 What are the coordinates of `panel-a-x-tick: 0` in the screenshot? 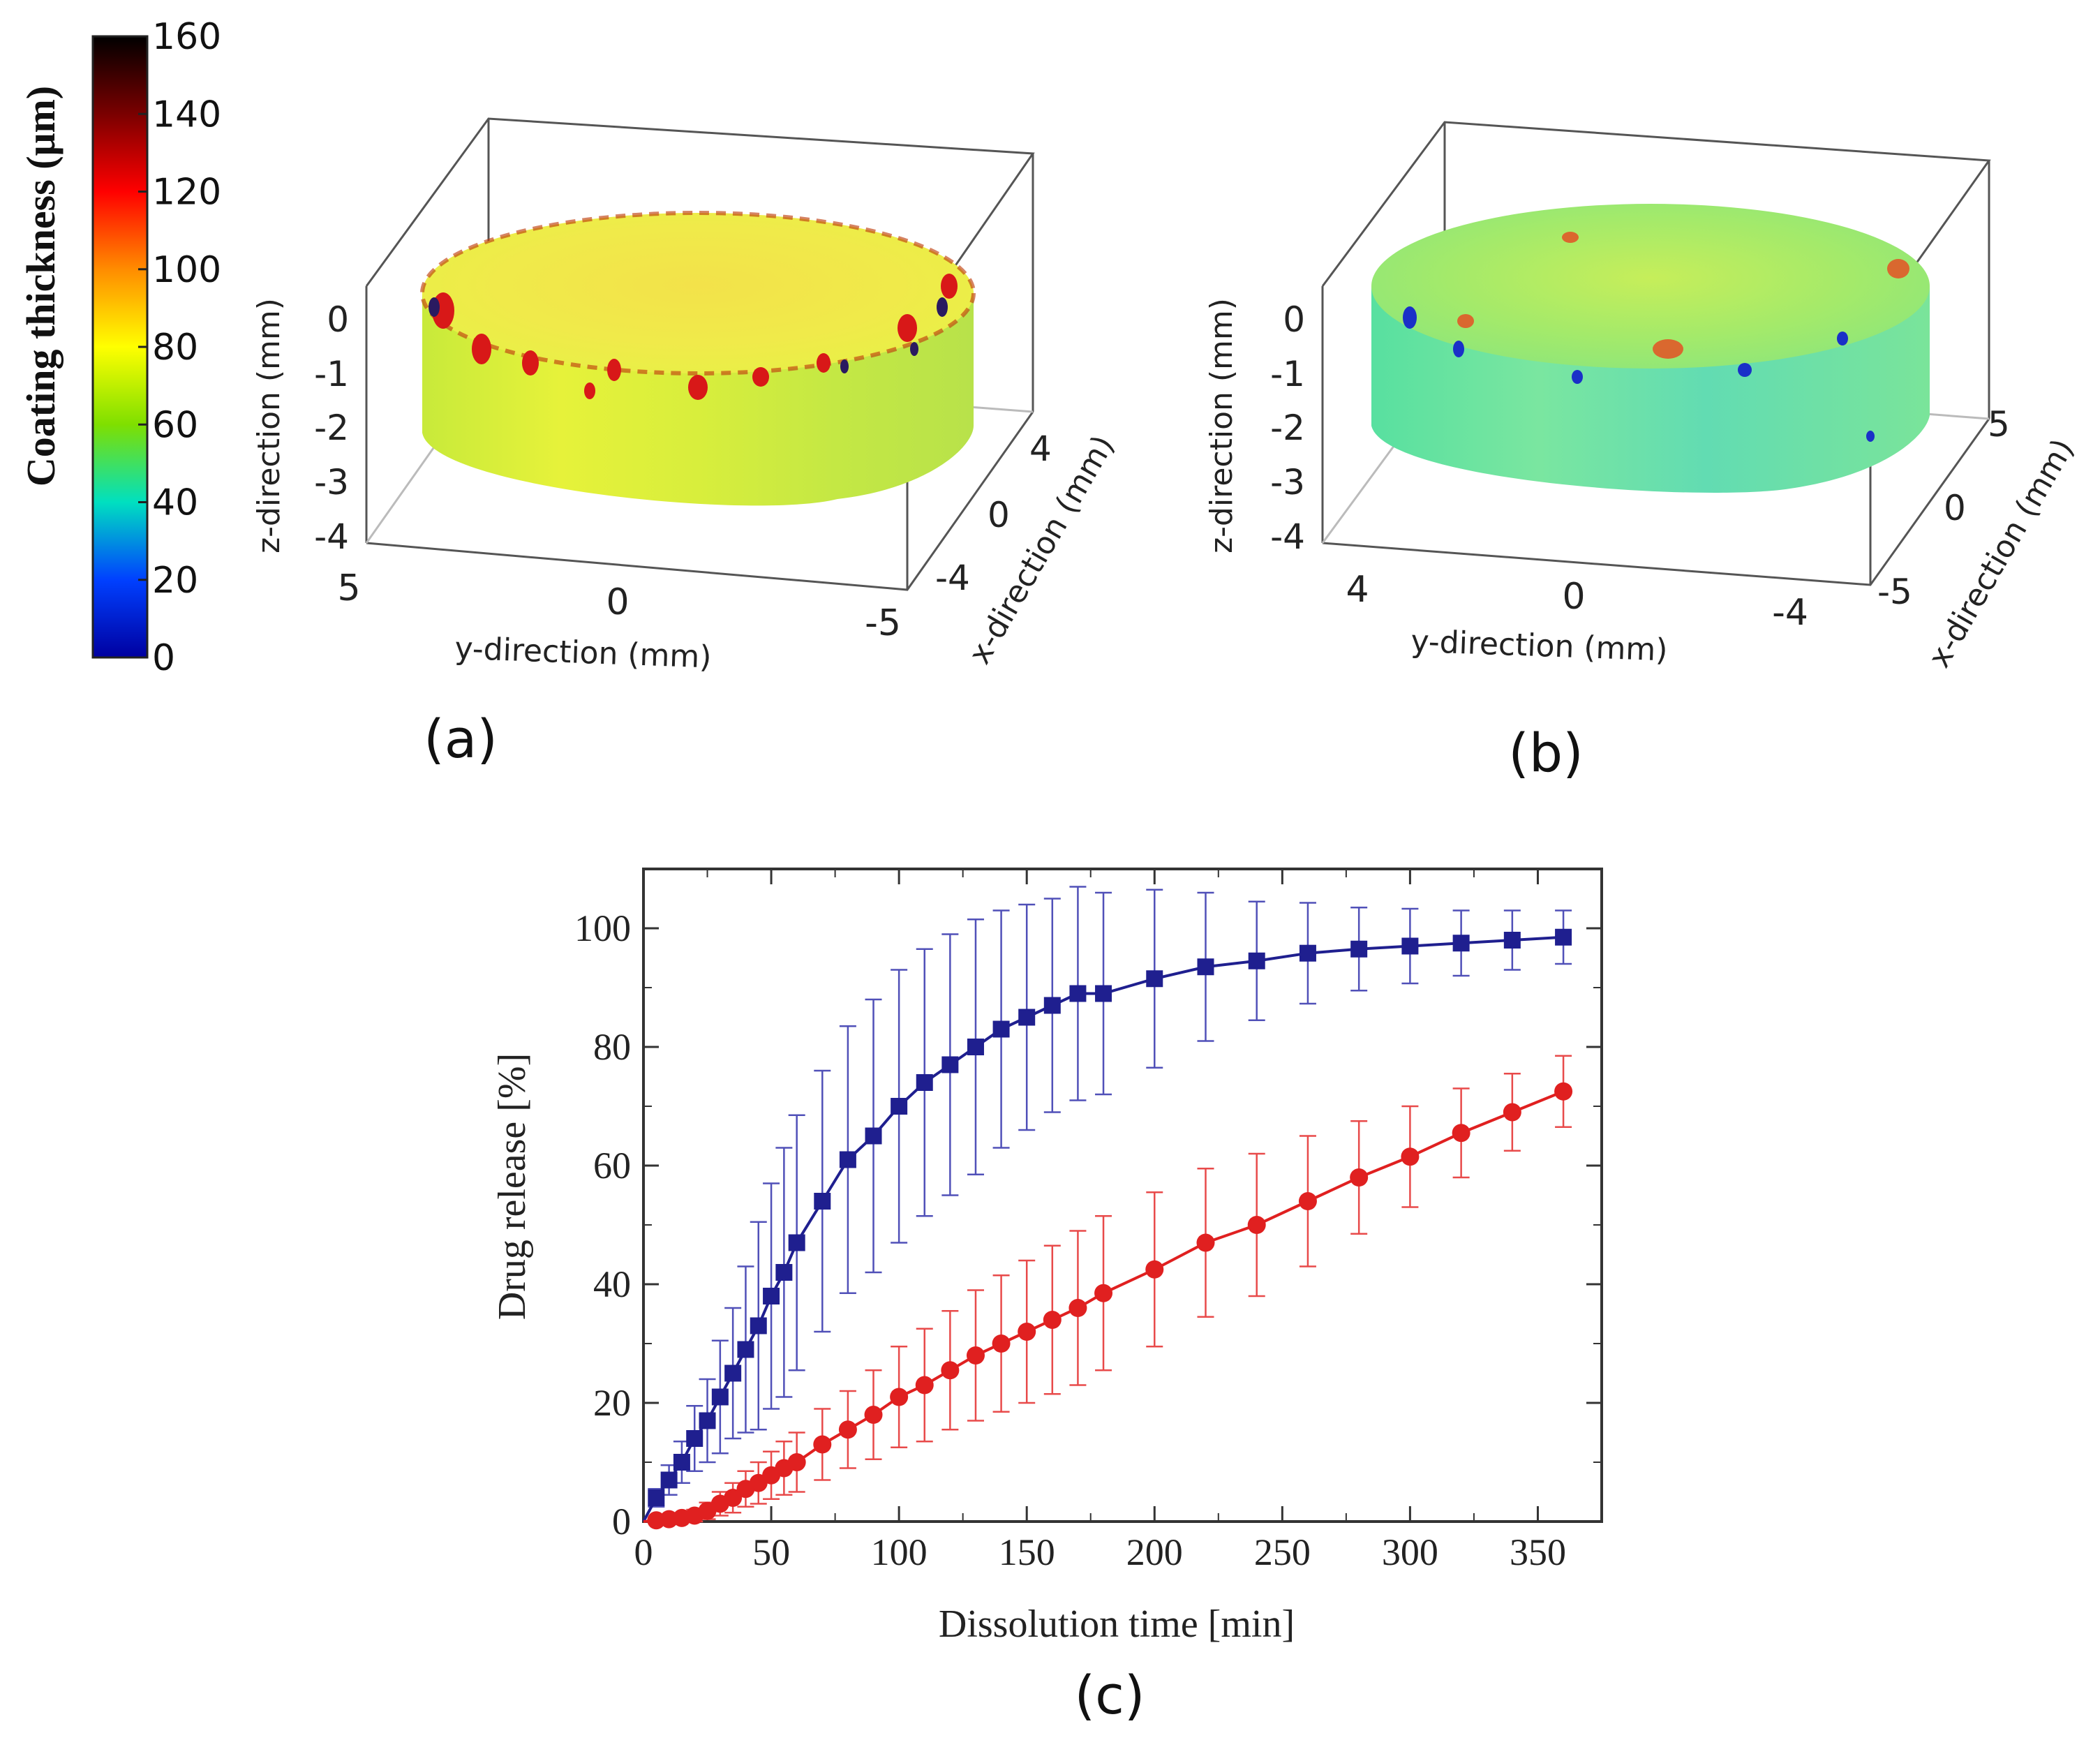 It's located at (999, 515).